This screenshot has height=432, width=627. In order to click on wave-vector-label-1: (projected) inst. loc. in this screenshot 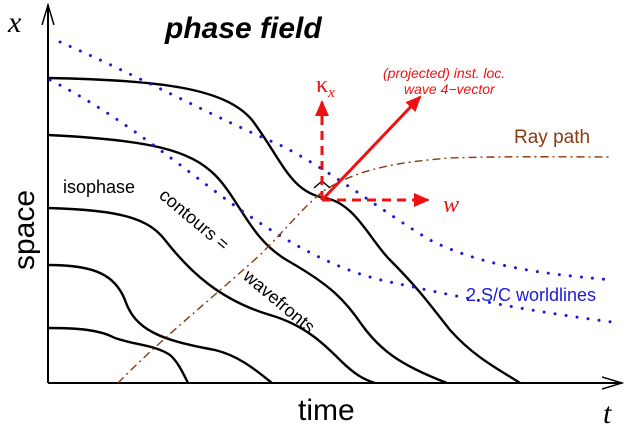, I will do `click(444, 73)`.